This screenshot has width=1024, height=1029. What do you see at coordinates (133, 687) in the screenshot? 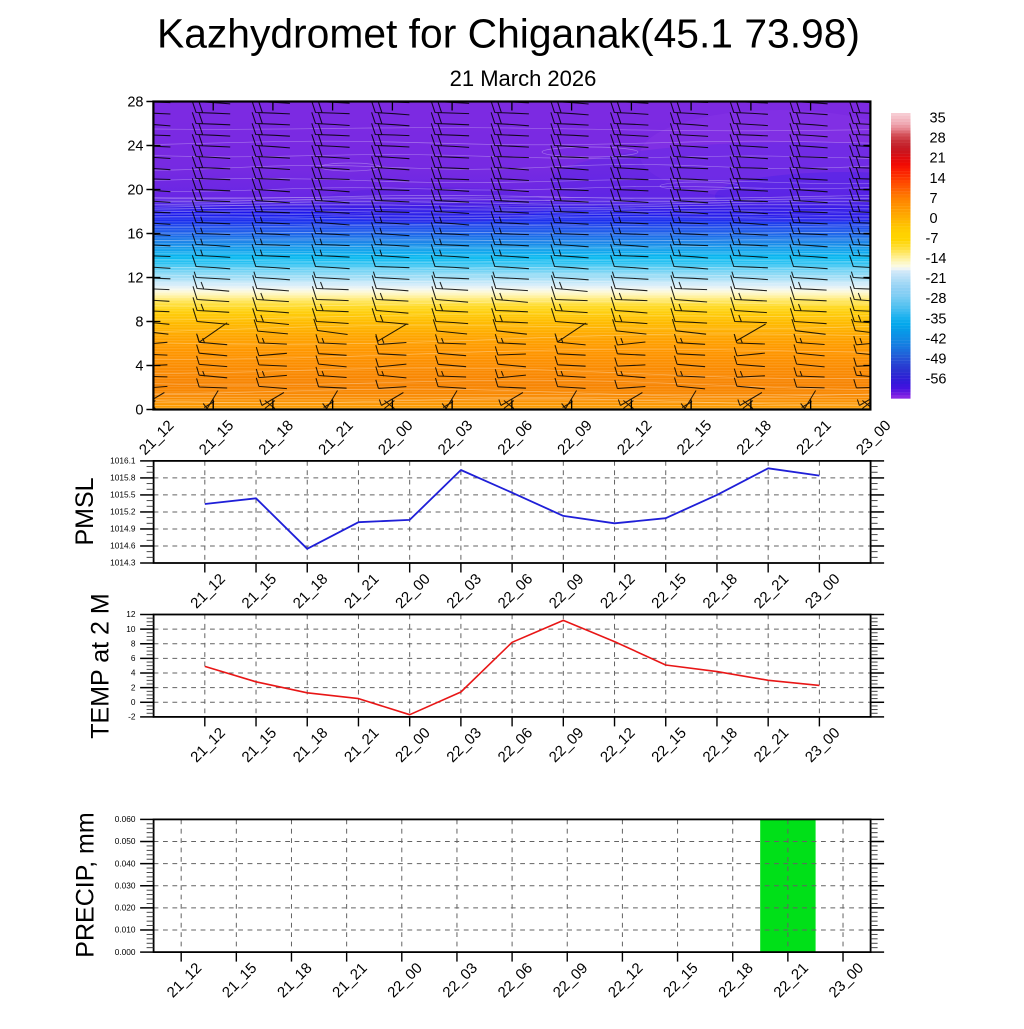
I see `svg-text: 2` at bounding box center [133, 687].